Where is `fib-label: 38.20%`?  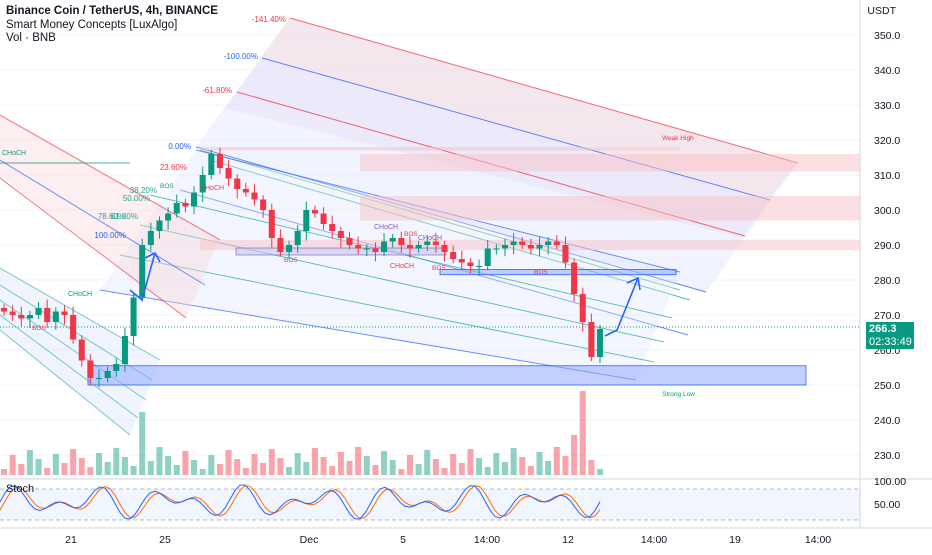
fib-label: 38.20% is located at coordinates (143, 190).